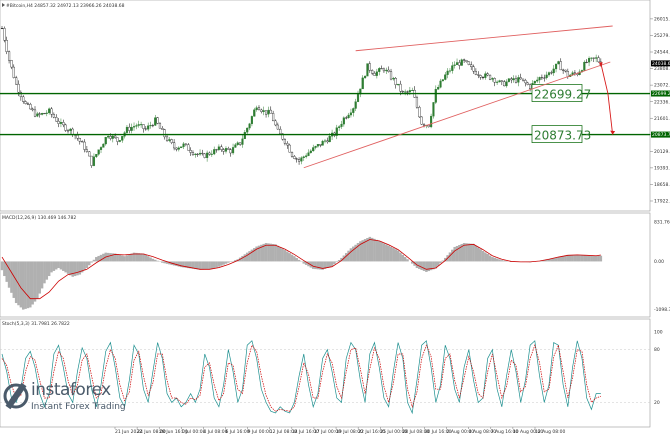 The width and height of the screenshot is (670, 435). What do you see at coordinates (193, 432) in the screenshot?
I see `time-tick-label: 1 Jul 00:00` at bounding box center [193, 432].